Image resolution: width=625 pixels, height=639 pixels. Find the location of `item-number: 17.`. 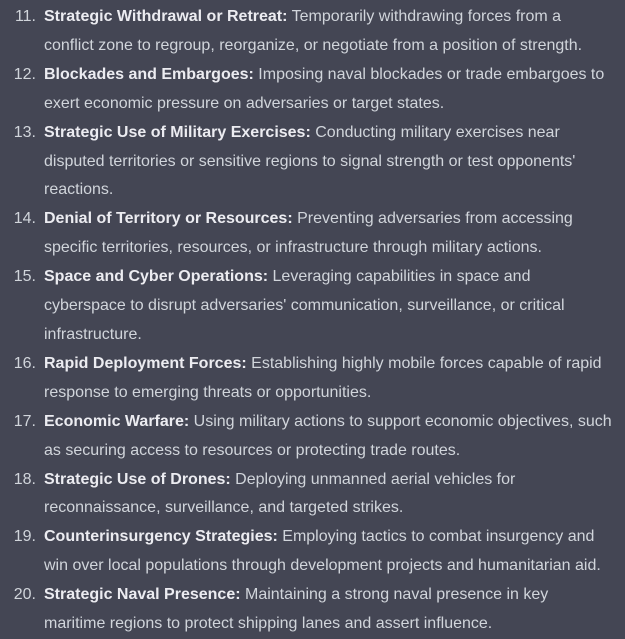

item-number: 17. is located at coordinates (24, 421).